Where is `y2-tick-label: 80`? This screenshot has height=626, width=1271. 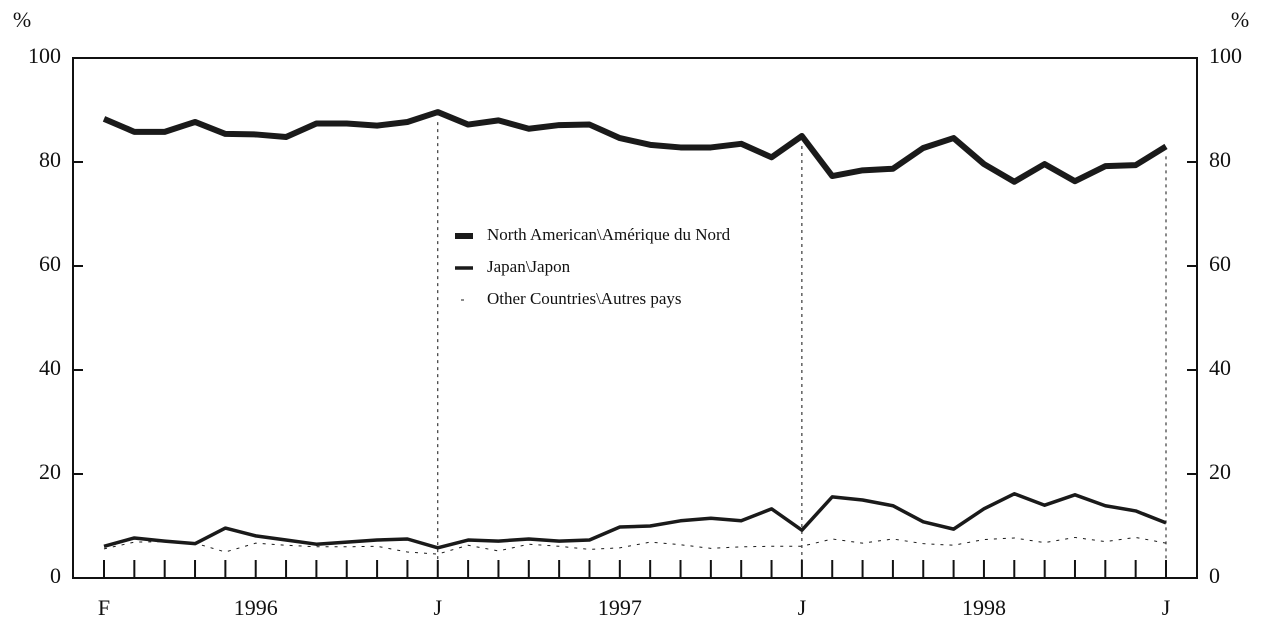 y2-tick-label: 80 is located at coordinates (1220, 159).